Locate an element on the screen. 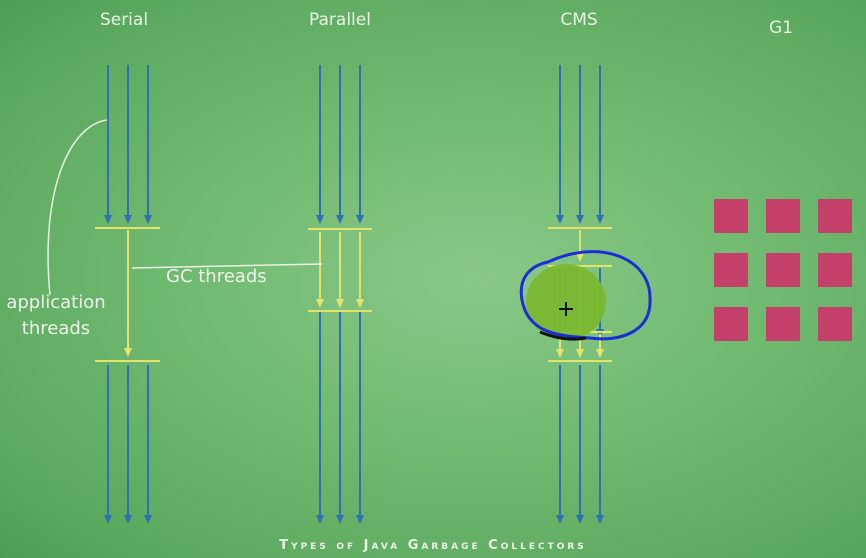  cms-title: CMS is located at coordinates (579, 20).